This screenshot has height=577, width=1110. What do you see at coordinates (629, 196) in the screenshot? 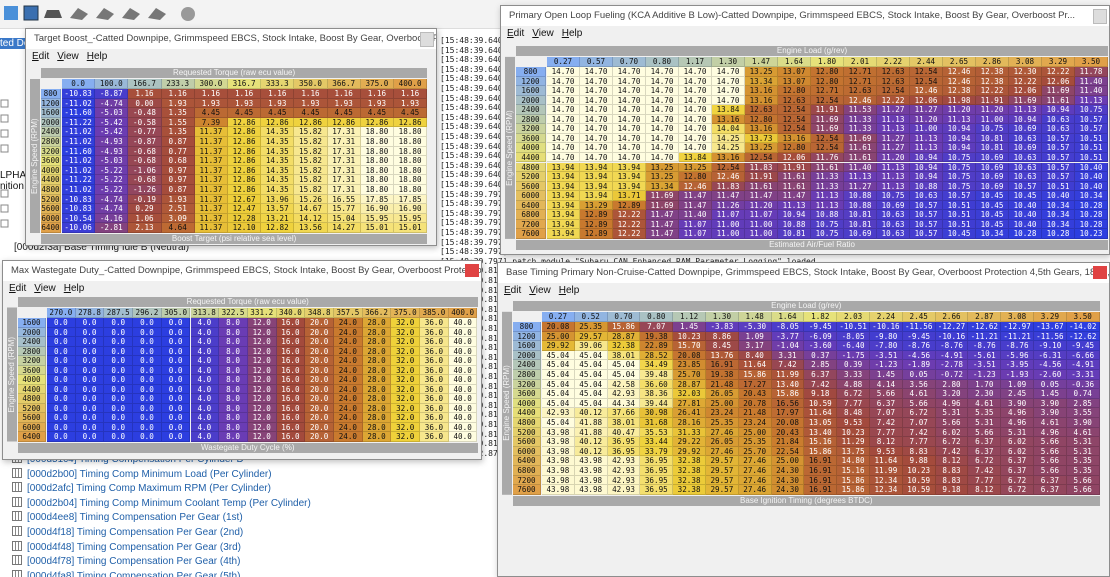
I see `table-cell: 13.71` at bounding box center [629, 196].